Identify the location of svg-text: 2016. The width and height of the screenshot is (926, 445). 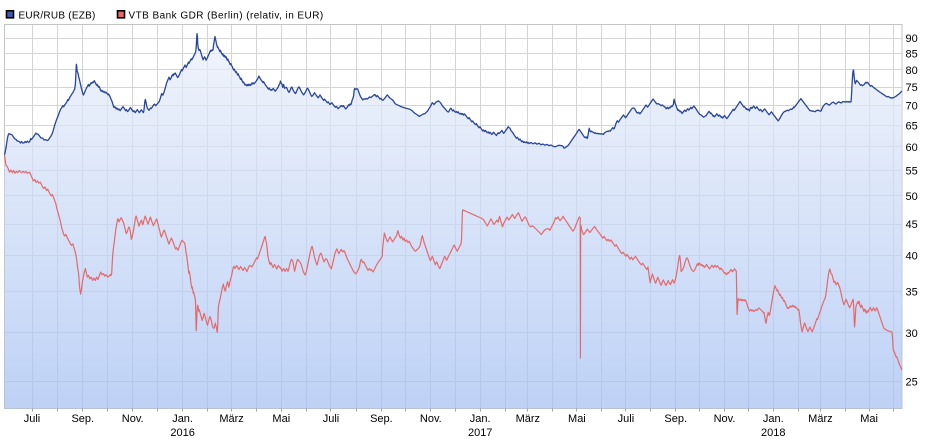
(182, 433).